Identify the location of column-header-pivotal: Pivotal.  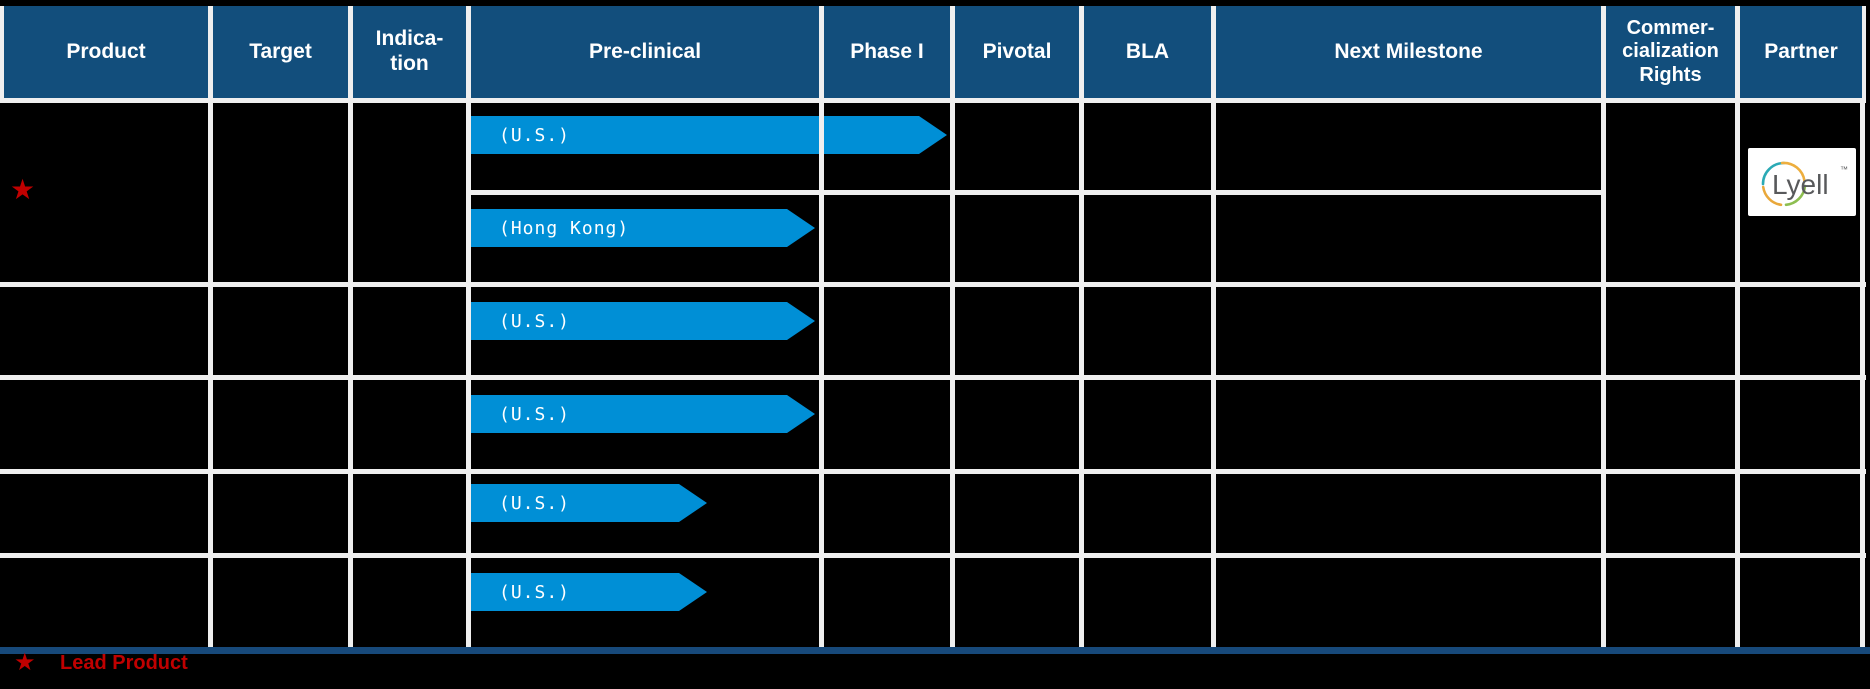
(1017, 52).